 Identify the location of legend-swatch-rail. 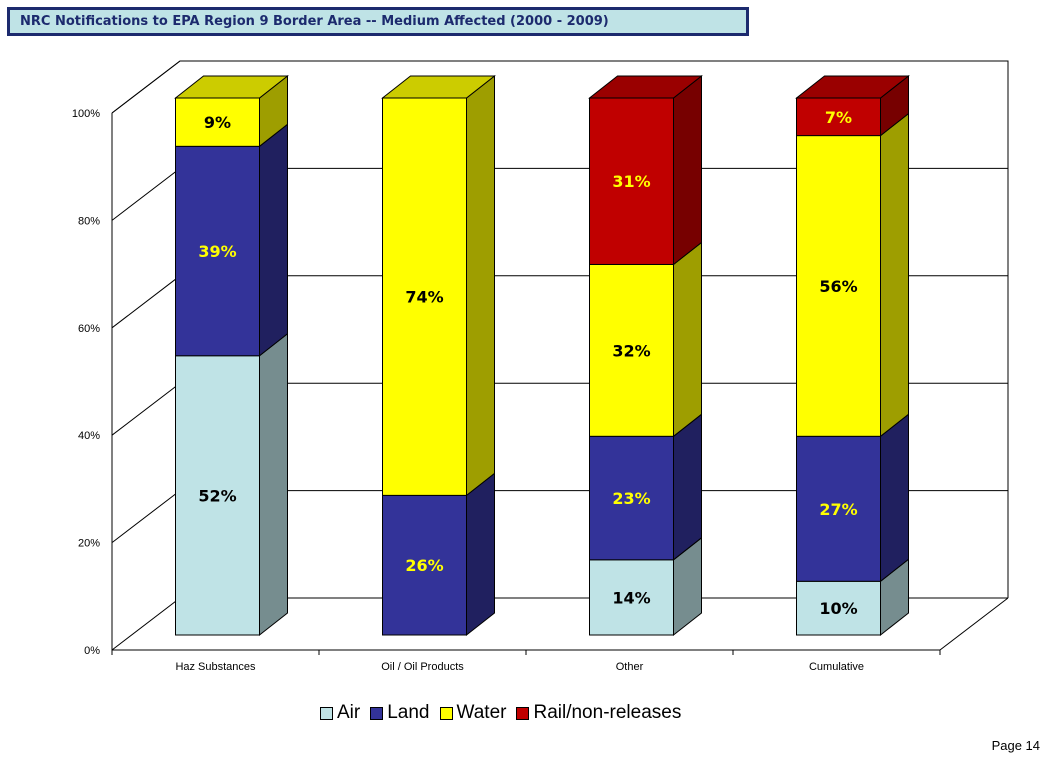
(523, 713).